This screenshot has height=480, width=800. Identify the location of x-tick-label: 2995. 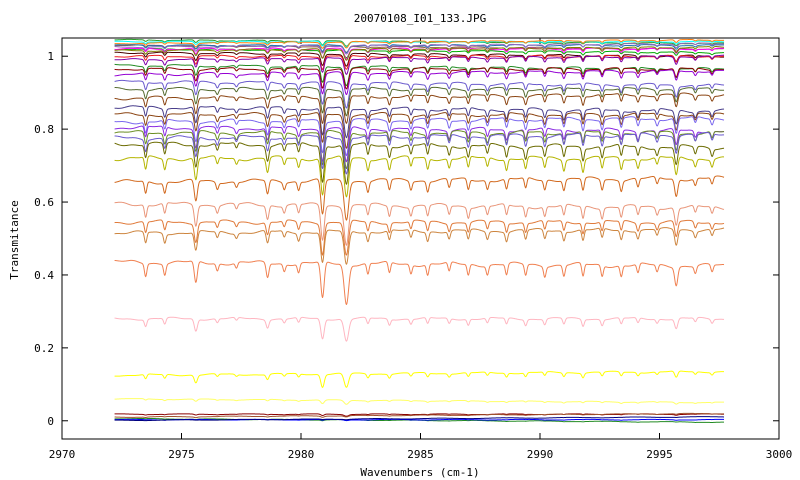
(659, 454).